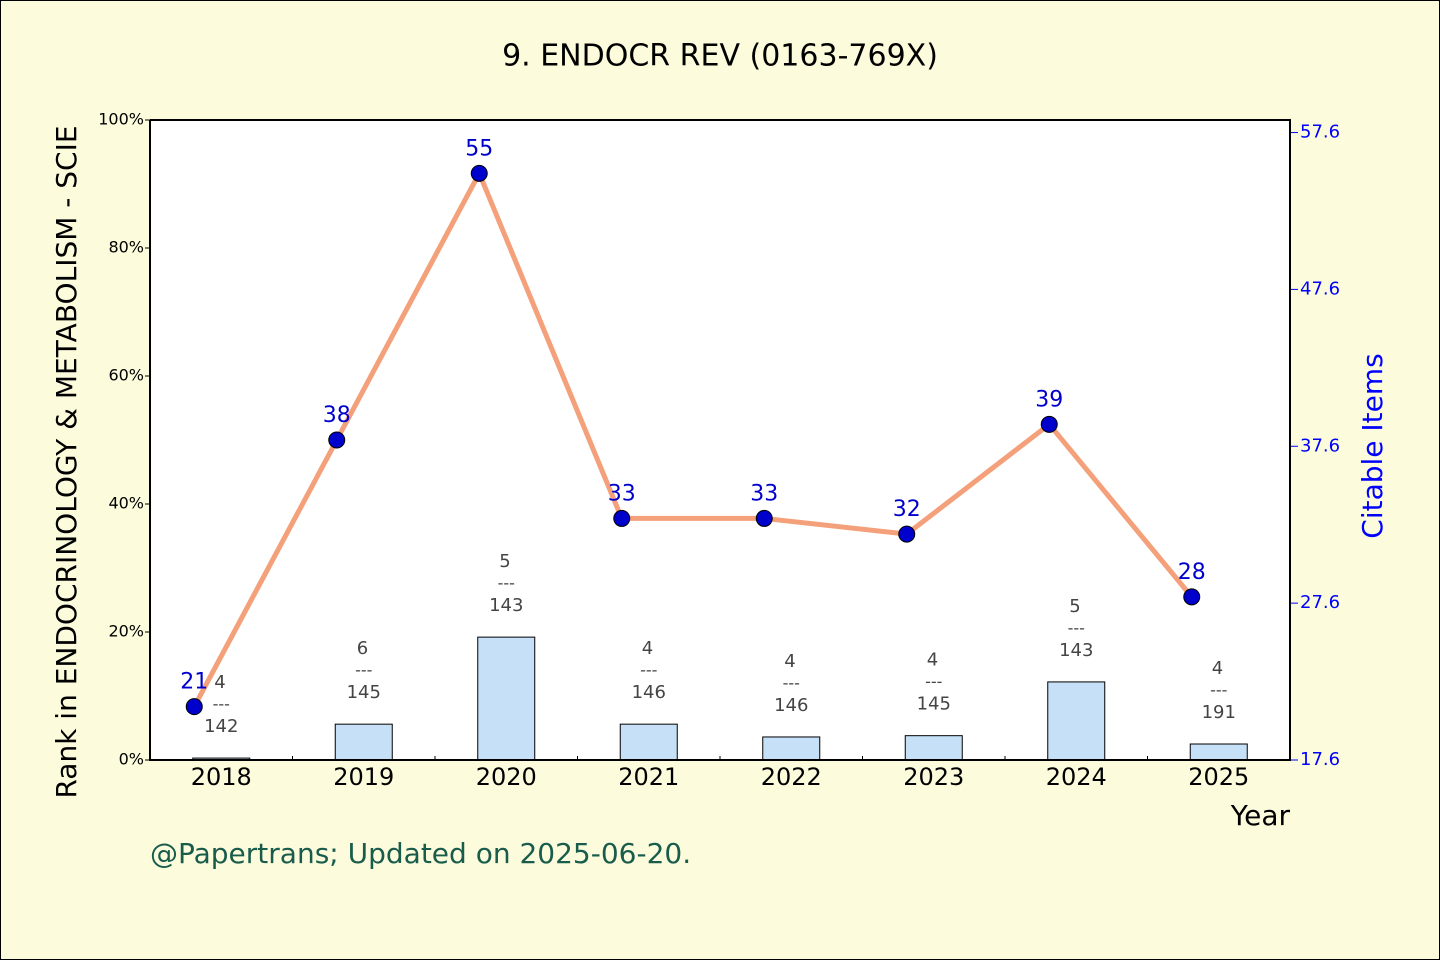 The height and width of the screenshot is (960, 1440). What do you see at coordinates (1049, 399) in the screenshot?
I see `data-label: 39` at bounding box center [1049, 399].